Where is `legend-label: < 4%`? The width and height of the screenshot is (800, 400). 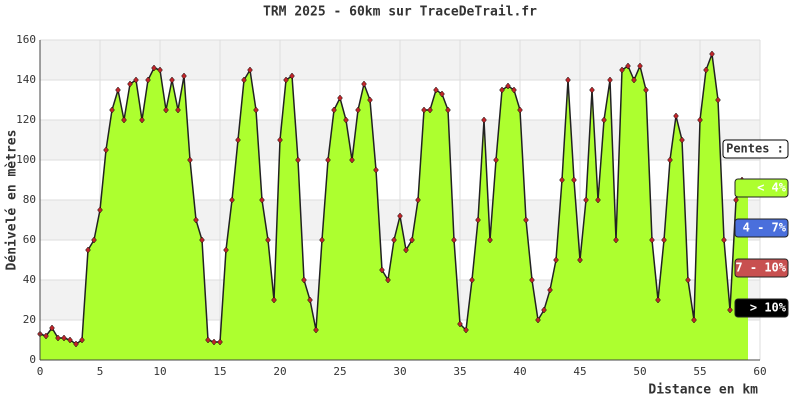 legend-label: < 4% is located at coordinates (772, 188).